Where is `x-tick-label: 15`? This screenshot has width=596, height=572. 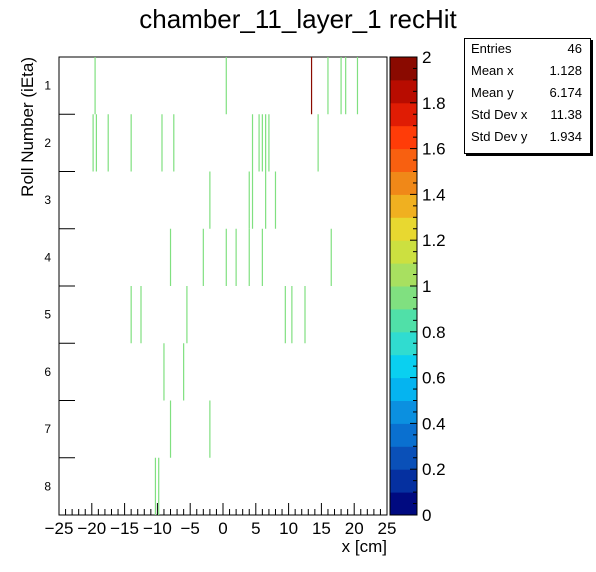
x-tick-label: 15 is located at coordinates (321, 528).